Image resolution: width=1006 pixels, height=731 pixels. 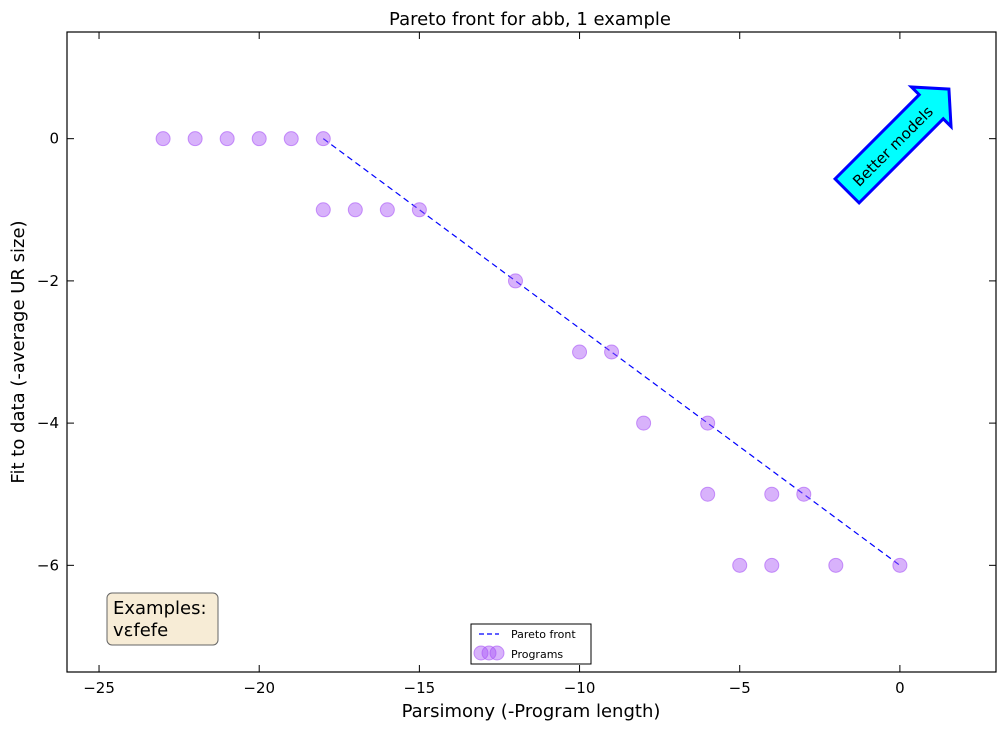 I want to click on examples-box: Examples: vɛfefe, so click(x=162, y=619).